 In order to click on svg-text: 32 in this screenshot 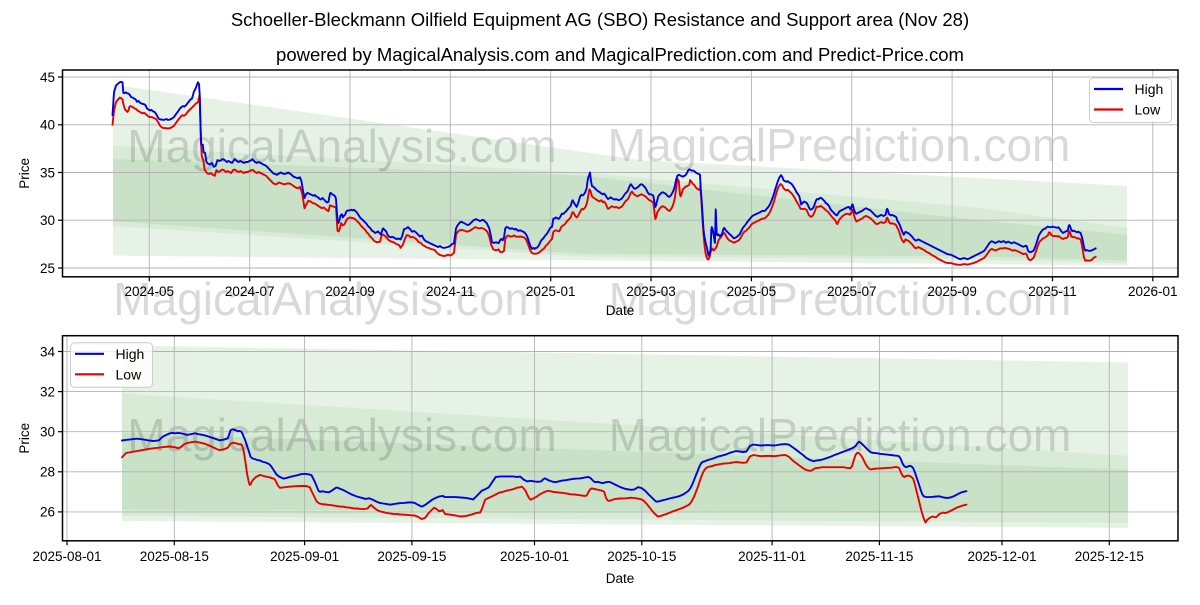, I will do `click(47, 391)`.